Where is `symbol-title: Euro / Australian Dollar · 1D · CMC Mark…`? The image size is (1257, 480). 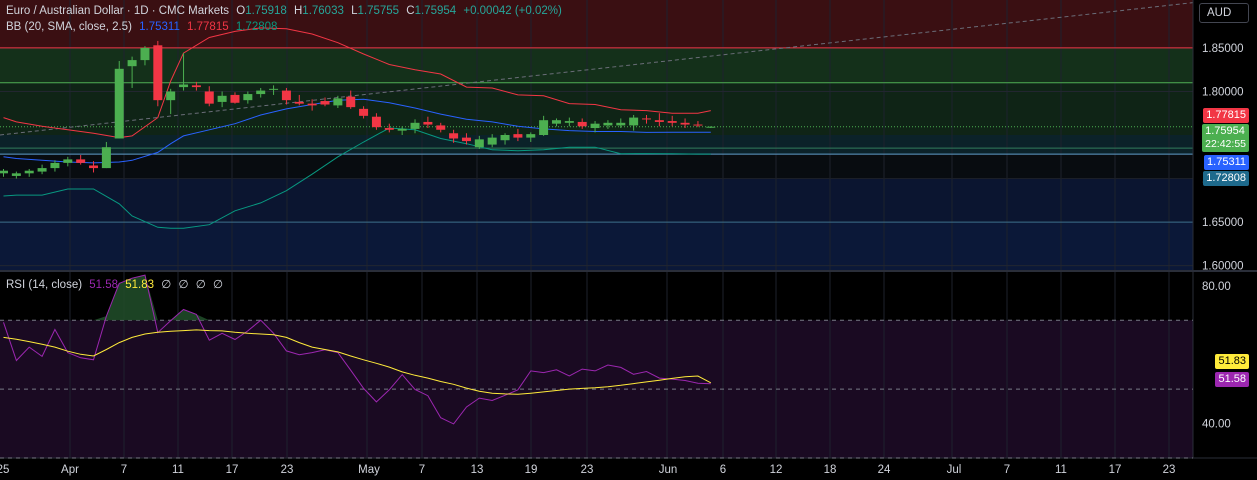 symbol-title: Euro / Australian Dollar · 1D · CMC Mark… is located at coordinates (118, 11).